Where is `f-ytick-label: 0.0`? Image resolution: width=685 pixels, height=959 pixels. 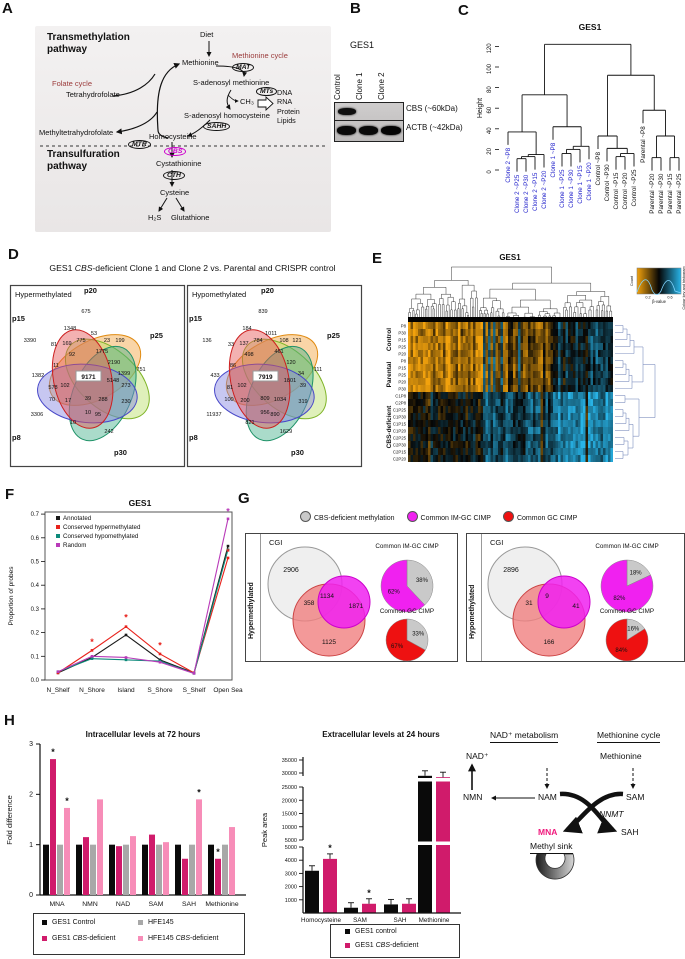 f-ytick-label: 0.0 is located at coordinates (35, 681).